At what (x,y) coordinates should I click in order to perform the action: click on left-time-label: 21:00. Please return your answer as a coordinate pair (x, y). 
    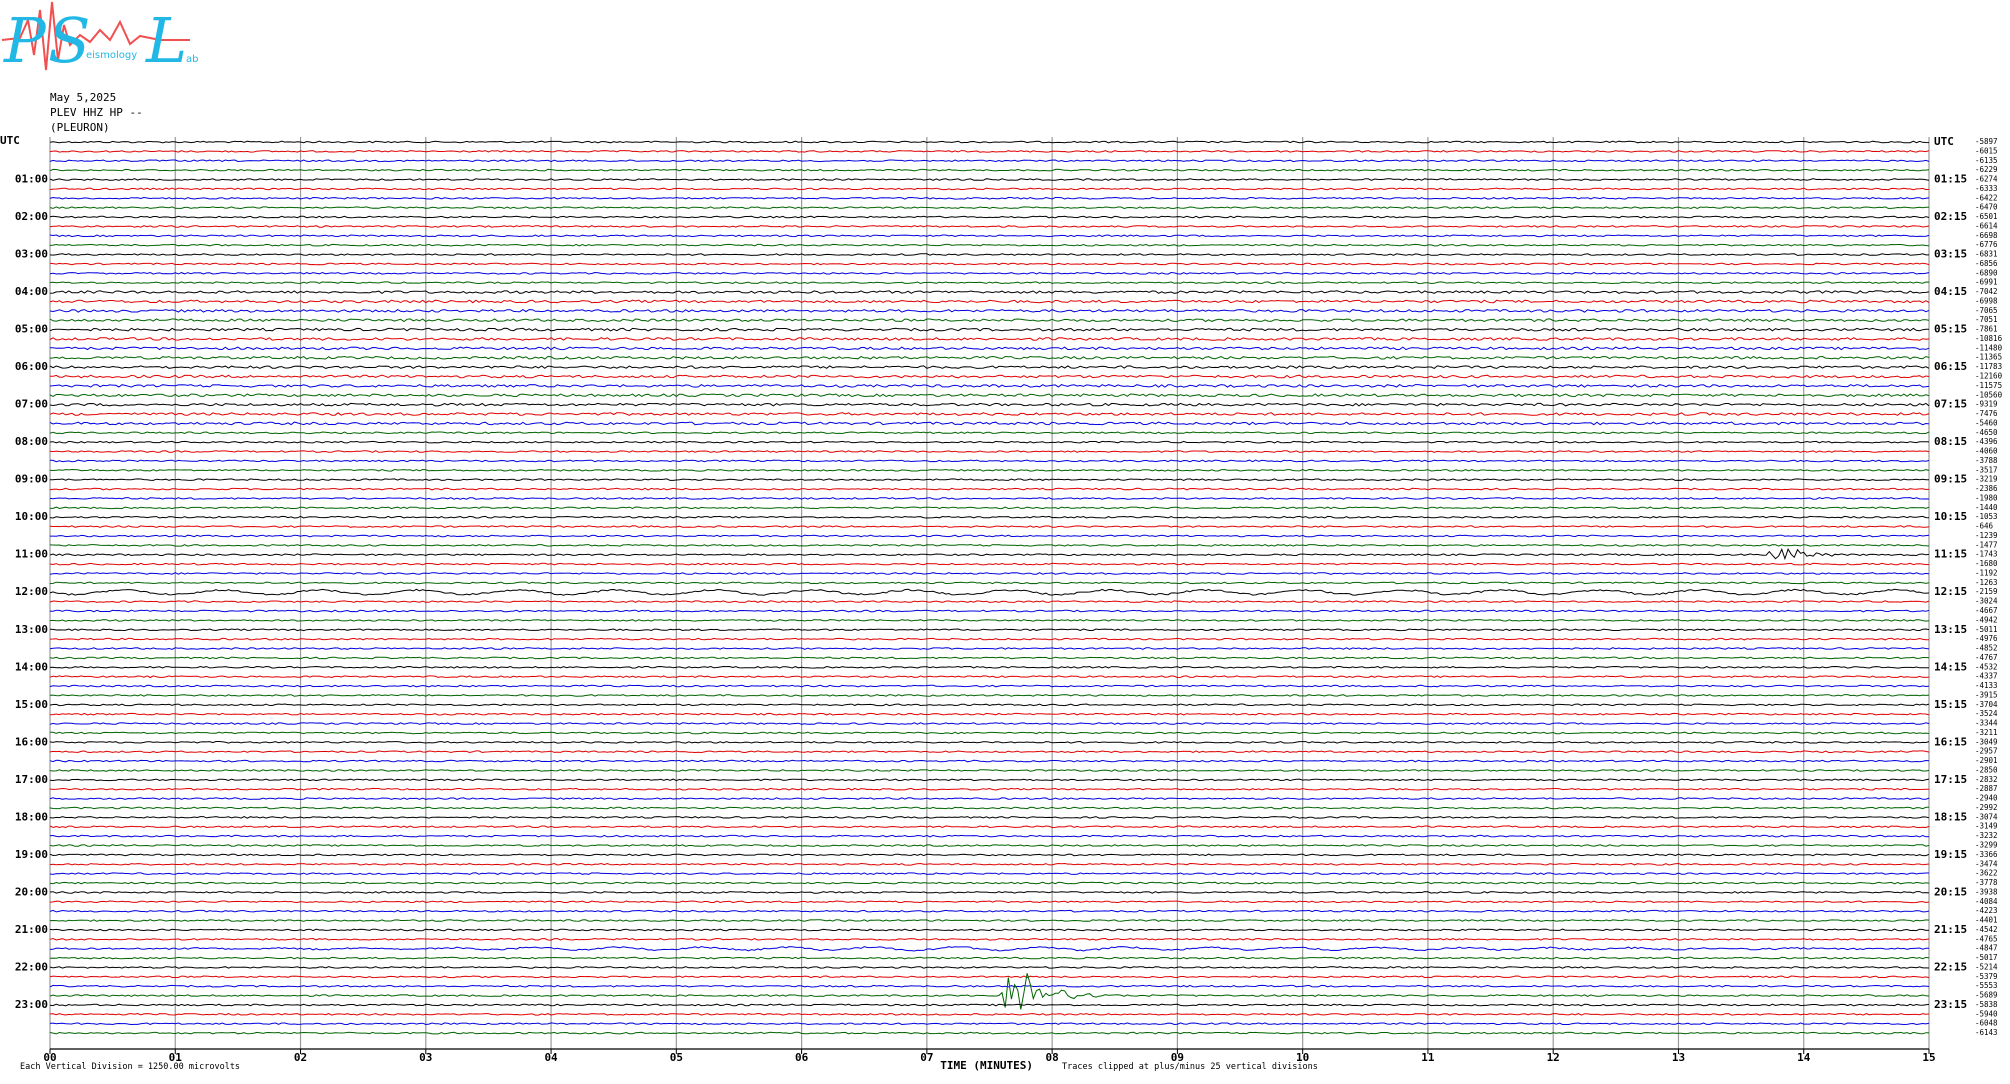
    Looking at the image, I should click on (31, 929).